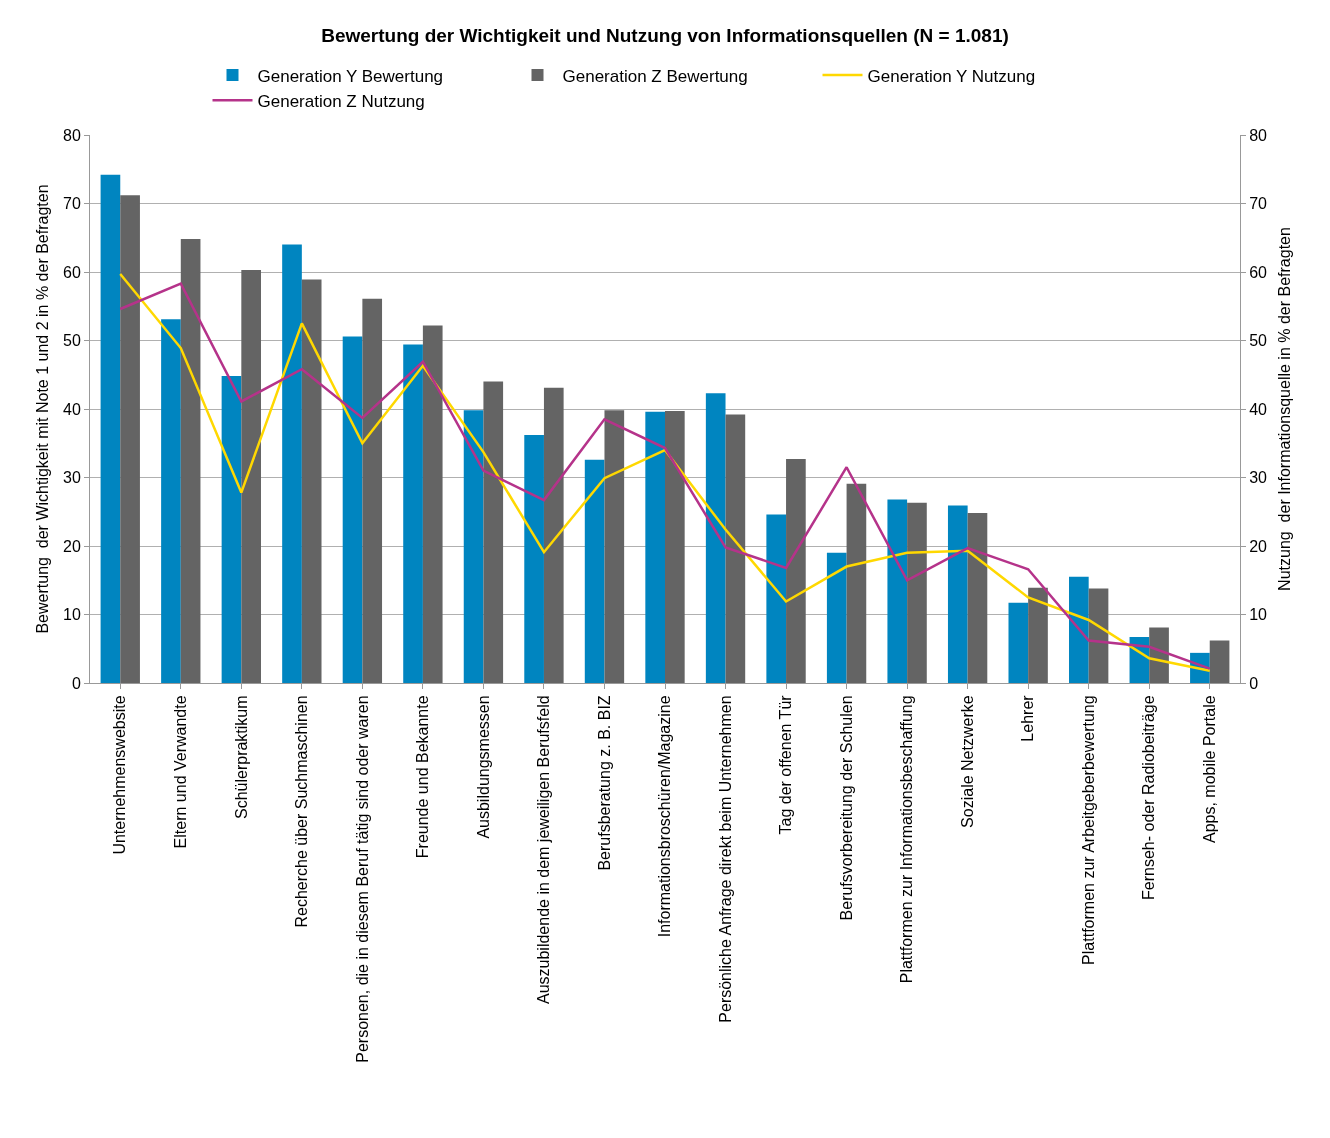 The width and height of the screenshot is (1330, 1138). Describe the element at coordinates (1258, 204) in the screenshot. I see `y2-tick-label: 70` at that location.